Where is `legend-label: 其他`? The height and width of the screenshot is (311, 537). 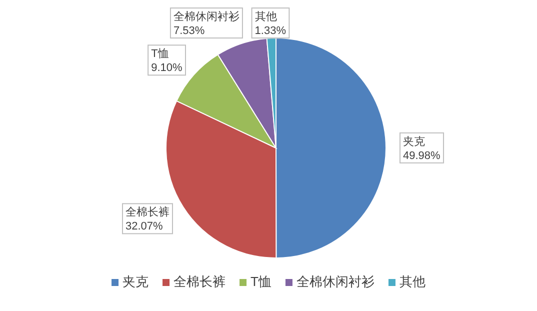 legend-label: 其他 is located at coordinates (412, 281).